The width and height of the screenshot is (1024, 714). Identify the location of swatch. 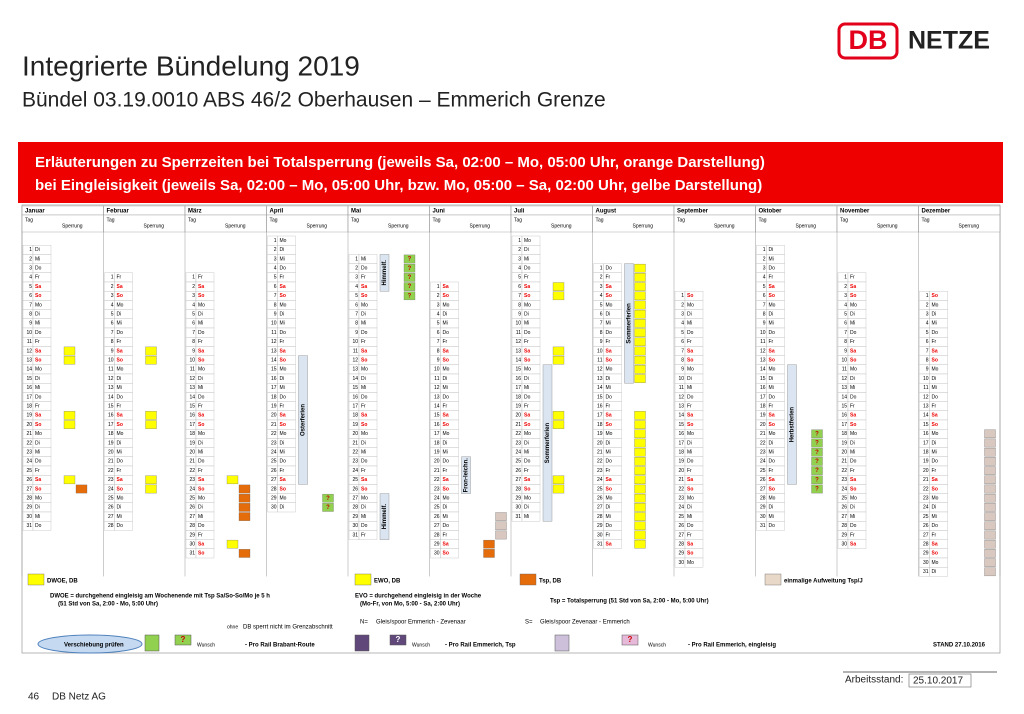
(183, 640).